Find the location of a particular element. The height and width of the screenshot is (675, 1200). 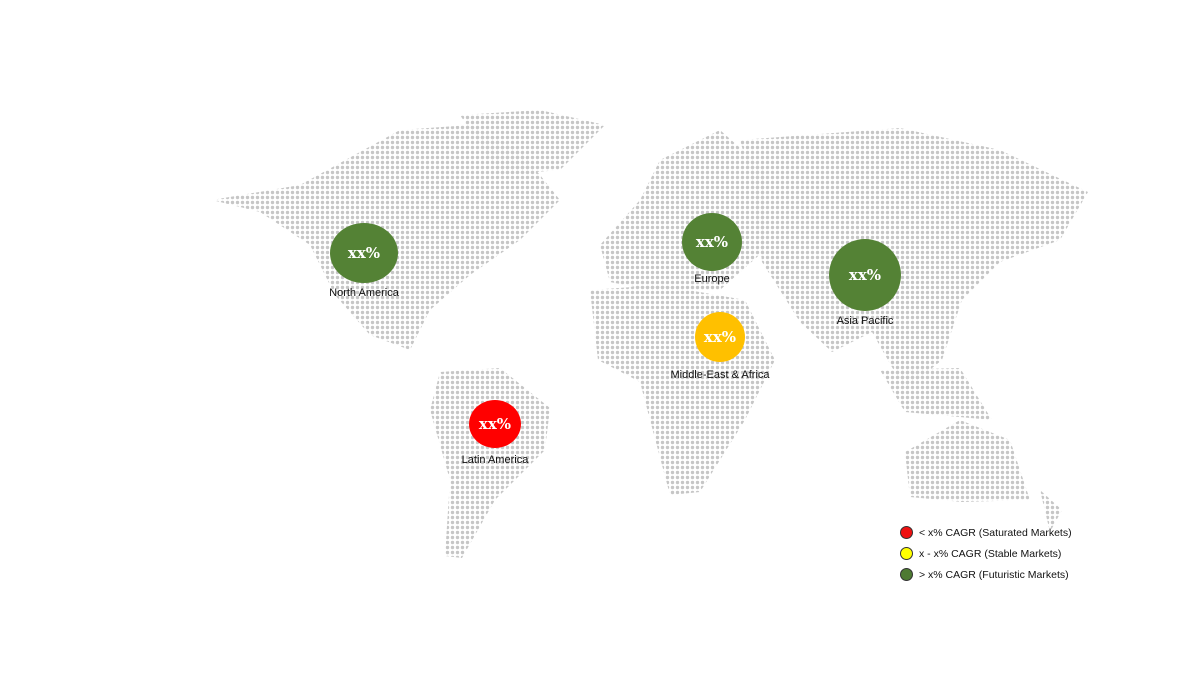

legend-label: > x% CAGR (Futuristic Markets) is located at coordinates (994, 574).